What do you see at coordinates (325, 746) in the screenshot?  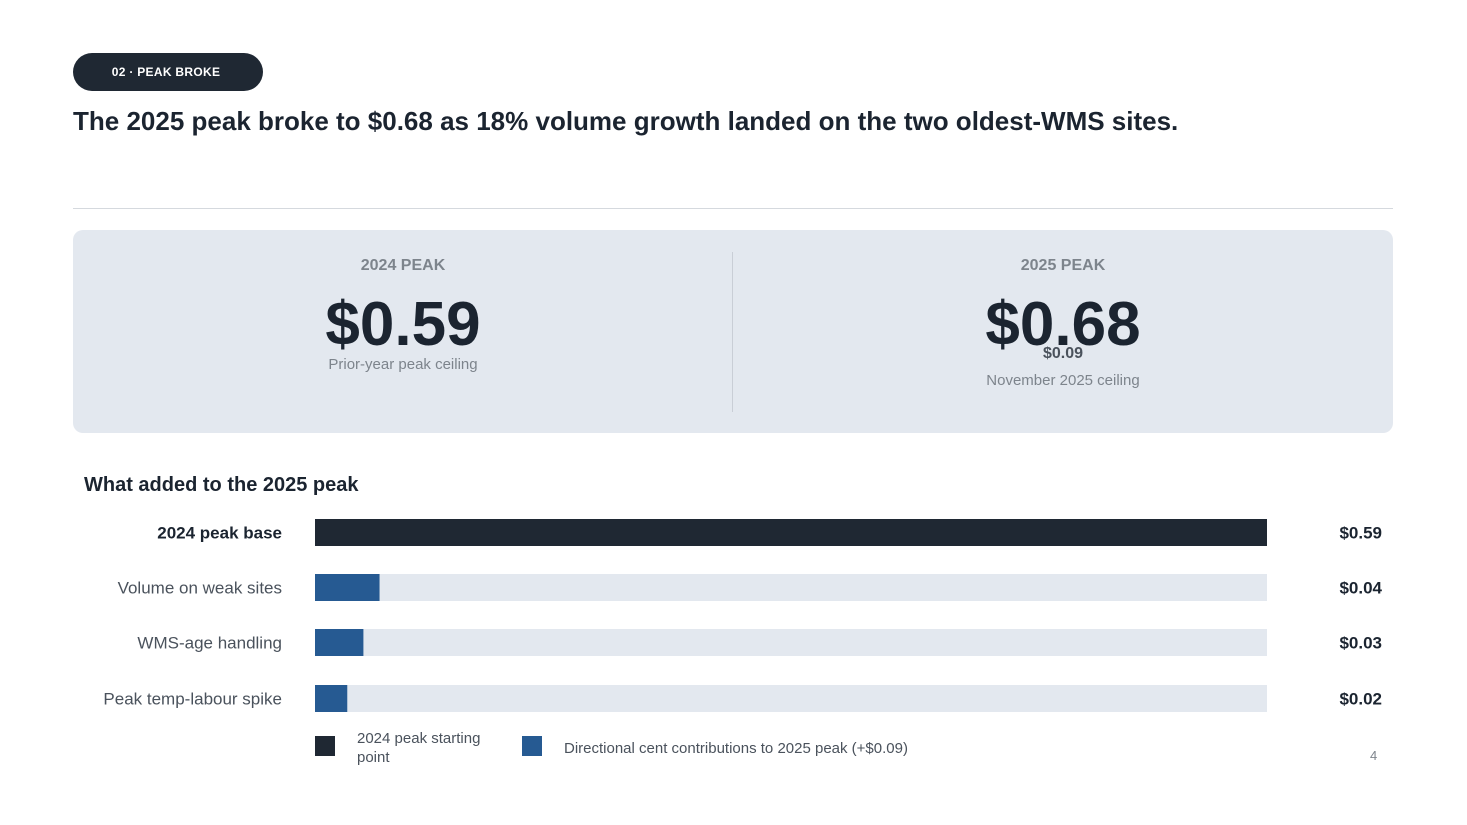 I see `legend-swatch-base` at bounding box center [325, 746].